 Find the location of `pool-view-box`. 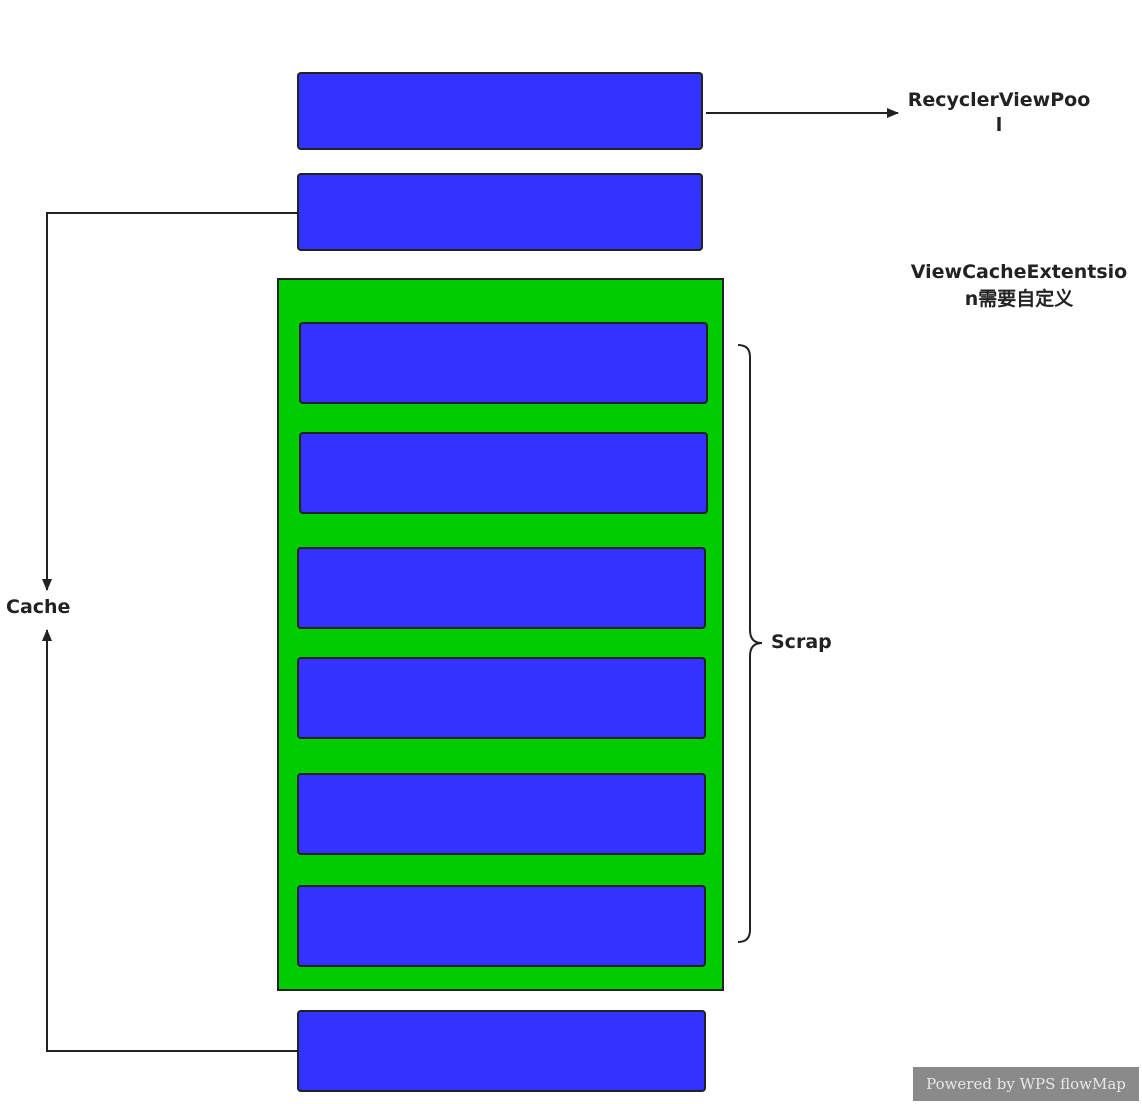

pool-view-box is located at coordinates (500, 111).